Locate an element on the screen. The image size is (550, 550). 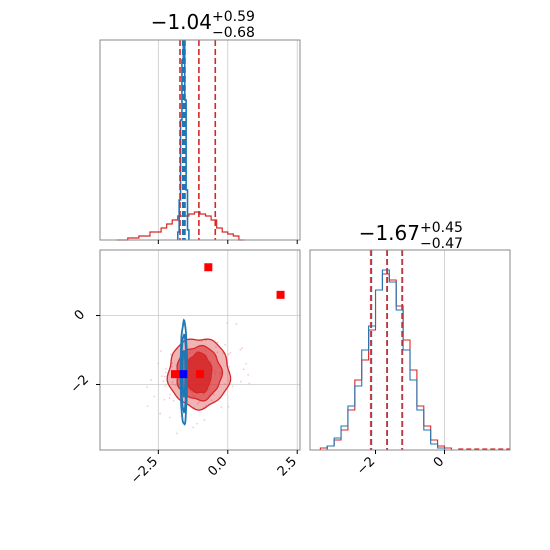
y-tick-label: −2 is located at coordinates (80, 384).